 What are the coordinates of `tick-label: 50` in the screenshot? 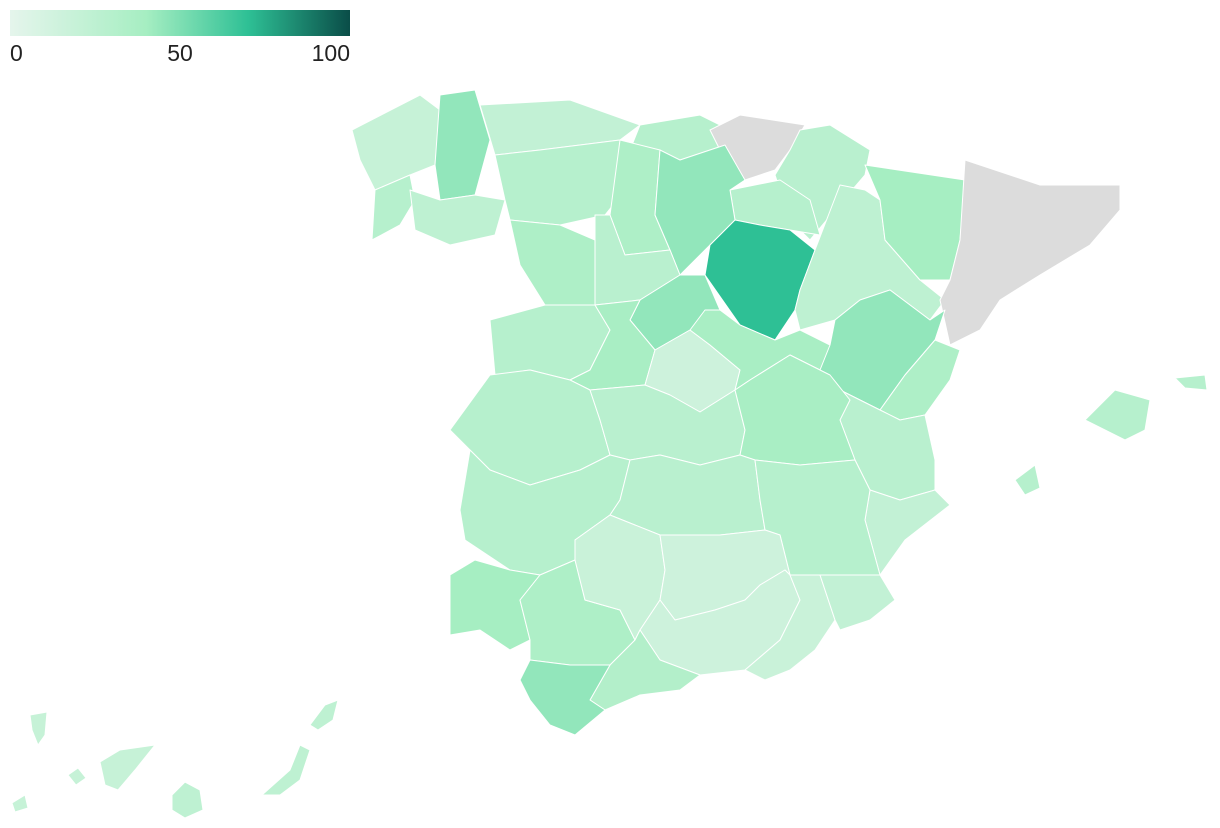 It's located at (180, 53).